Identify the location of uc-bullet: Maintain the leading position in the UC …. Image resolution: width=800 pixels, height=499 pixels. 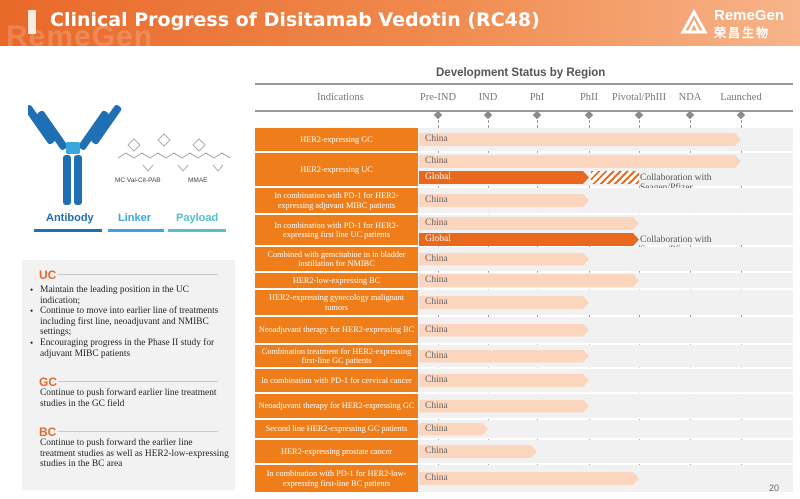
(130, 295).